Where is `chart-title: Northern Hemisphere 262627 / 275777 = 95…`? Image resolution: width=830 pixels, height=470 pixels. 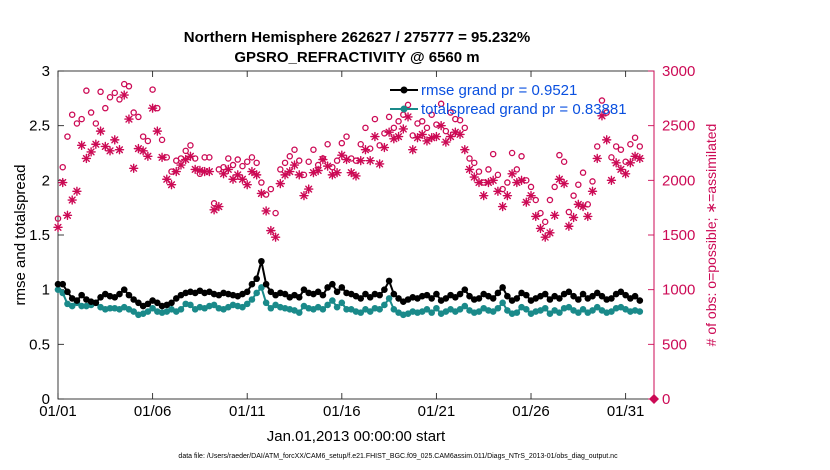 chart-title: Northern Hemisphere 262627 / 275777 = 95… is located at coordinates (357, 37).